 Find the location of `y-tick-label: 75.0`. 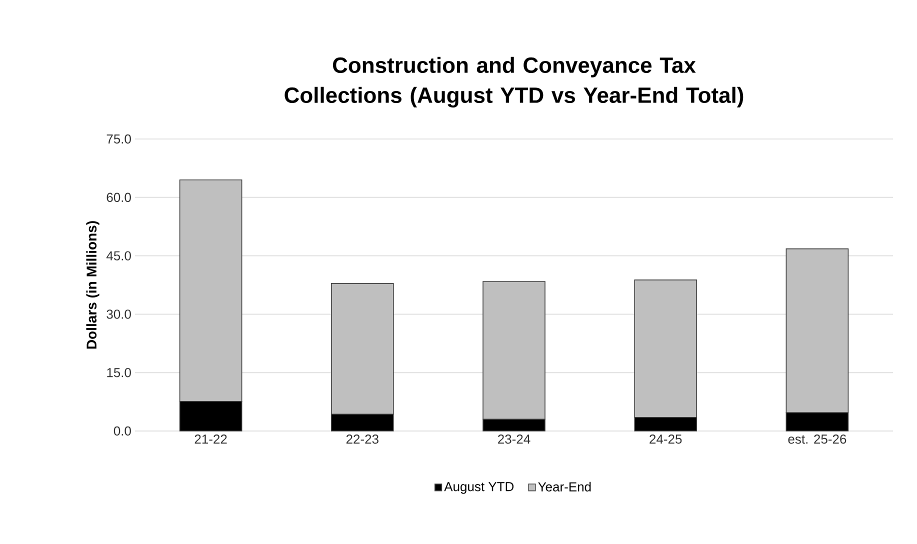

y-tick-label: 75.0 is located at coordinates (118, 139).